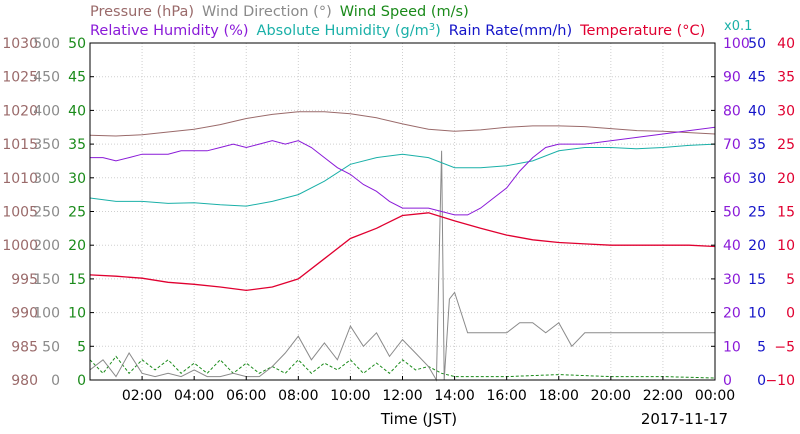 This screenshot has width=800, height=434. What do you see at coordinates (46, 179) in the screenshot?
I see `y-tick-wind-direction: 300` at bounding box center [46, 179].